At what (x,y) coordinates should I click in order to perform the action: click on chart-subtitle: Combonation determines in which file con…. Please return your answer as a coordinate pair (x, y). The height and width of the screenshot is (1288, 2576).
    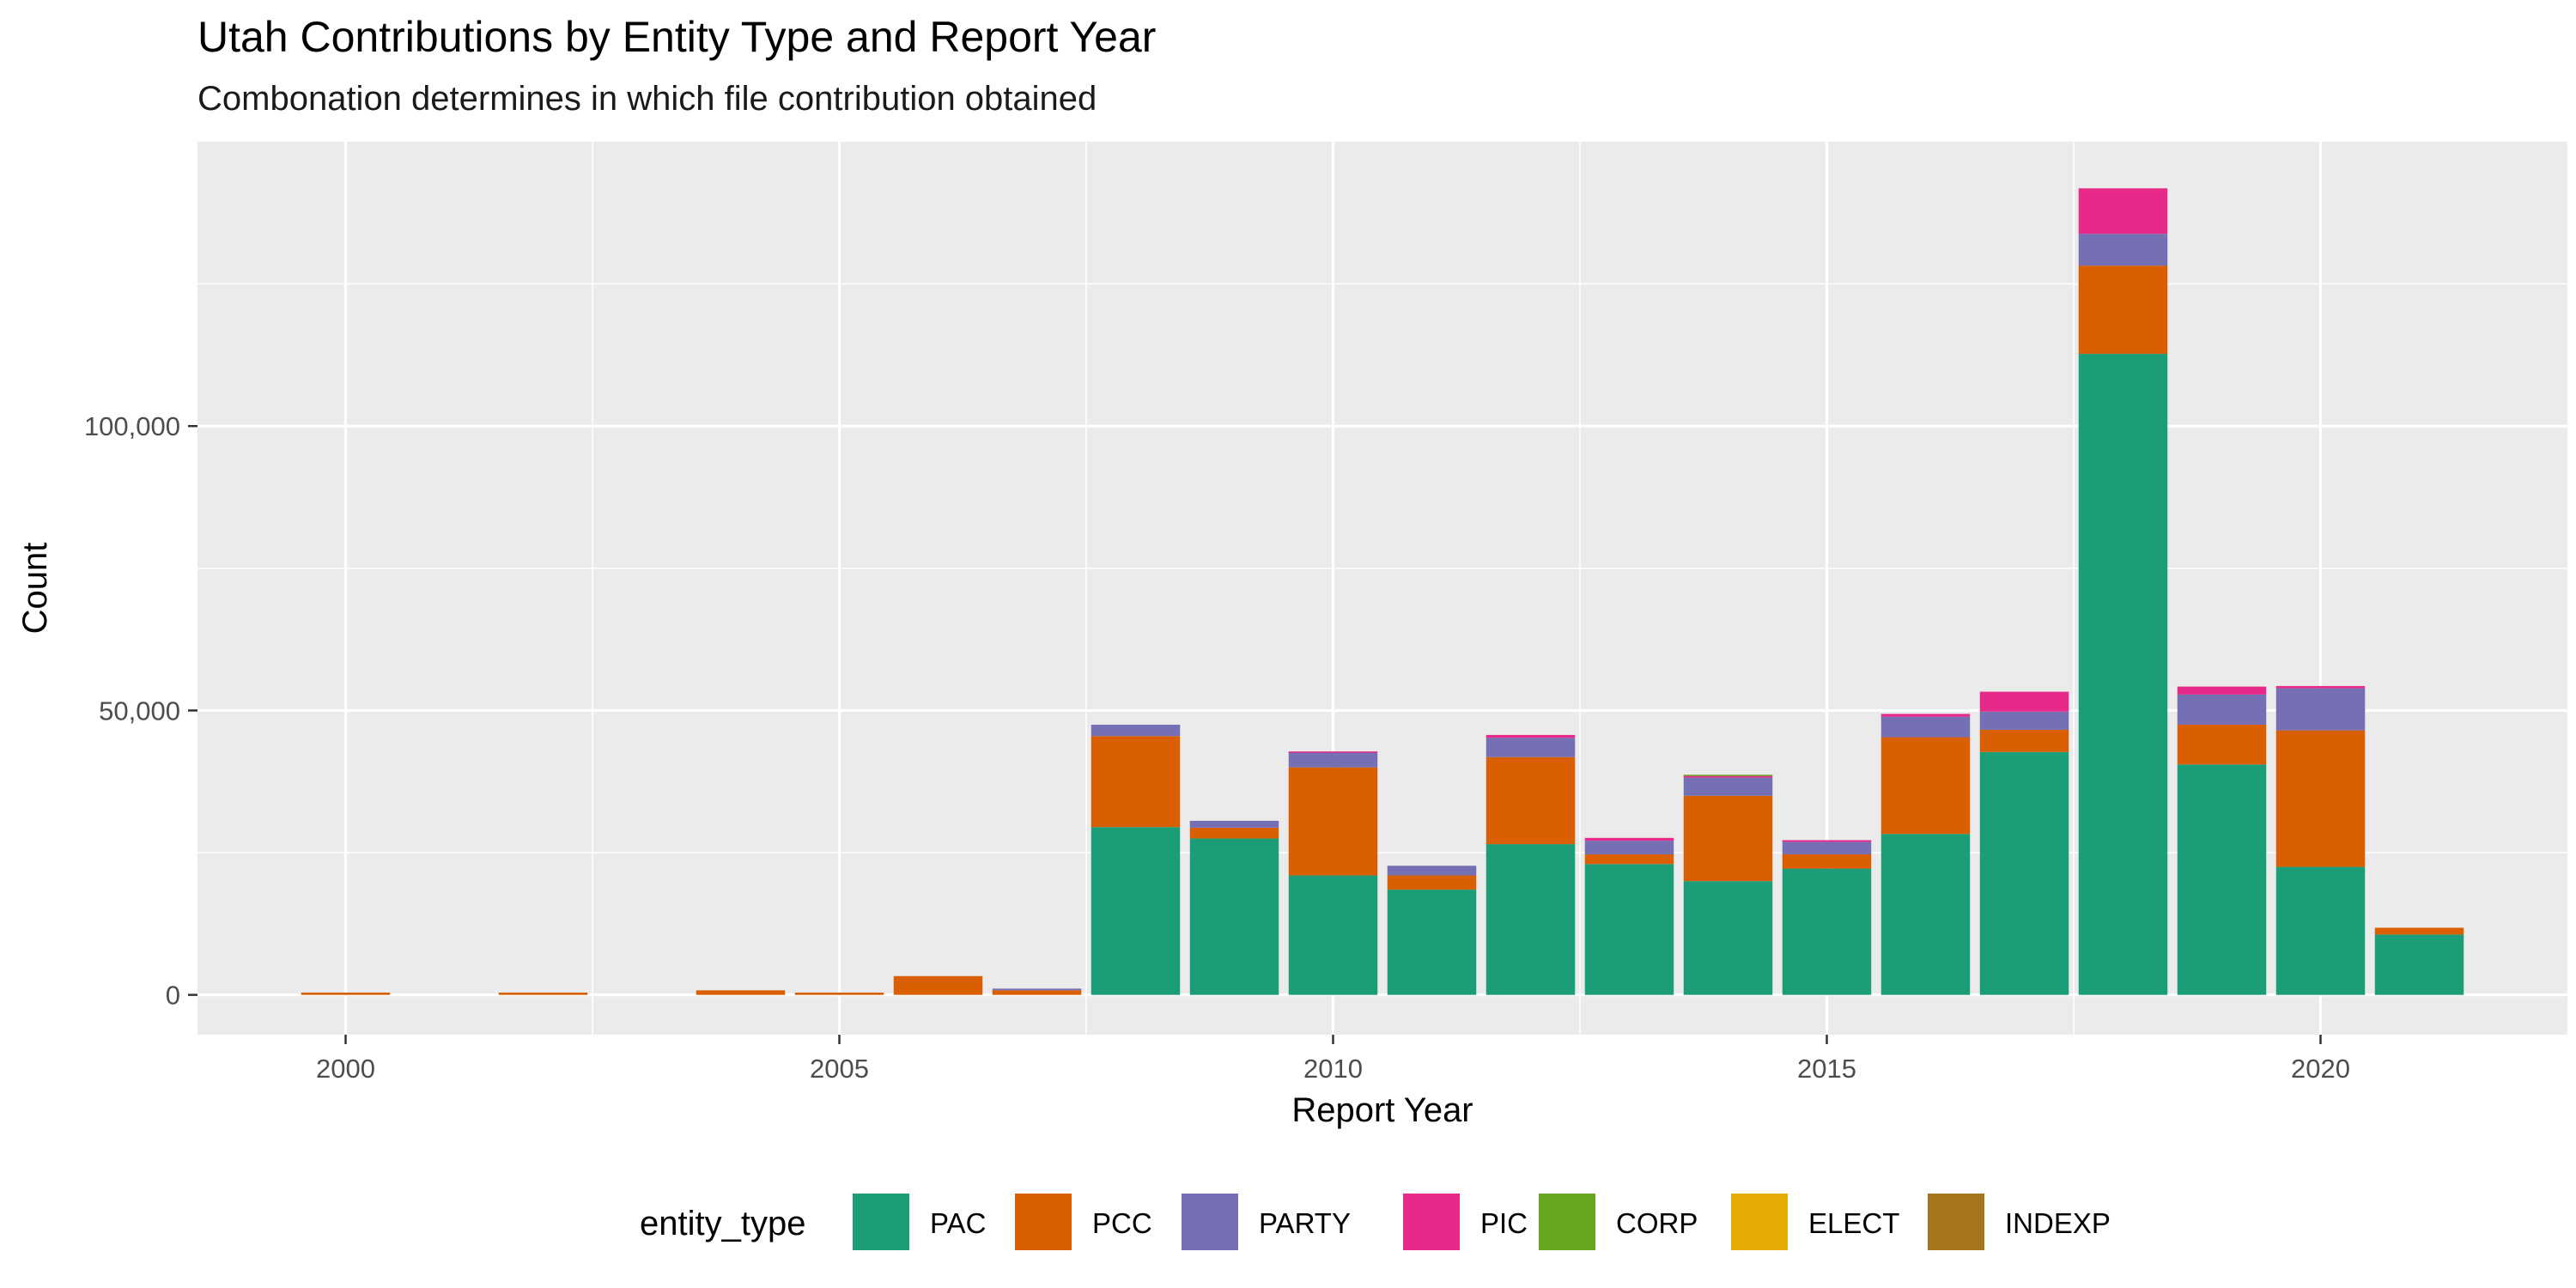
    Looking at the image, I should click on (647, 99).